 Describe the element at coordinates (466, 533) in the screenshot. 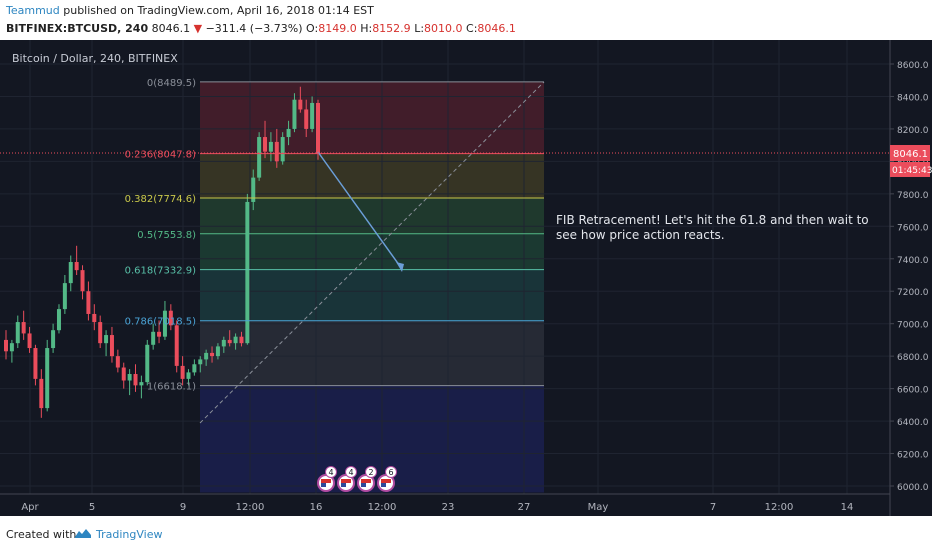

I see `footer: Created with TradingView` at that location.